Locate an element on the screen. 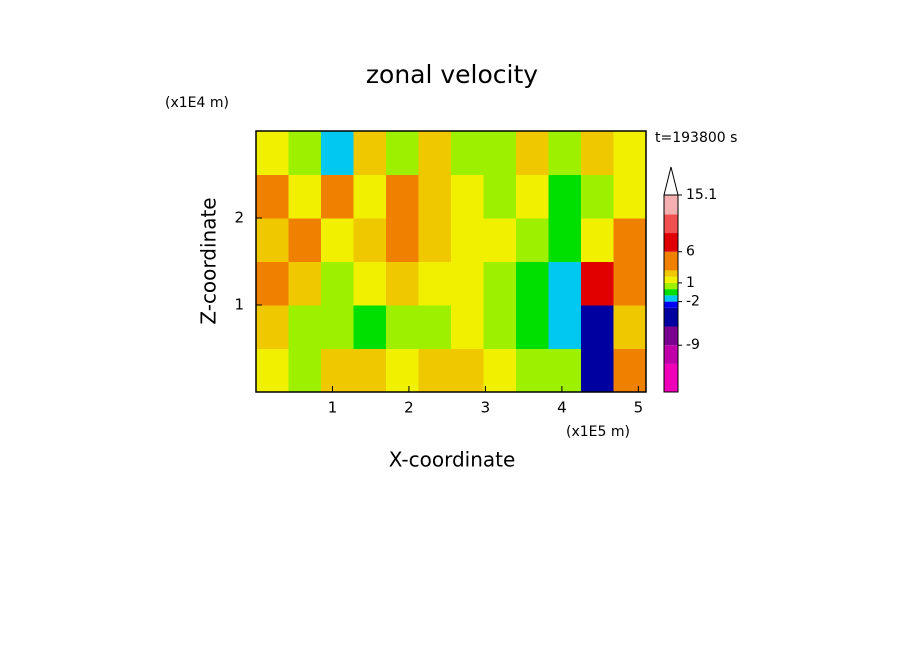 Image resolution: width=904 pixels, height=654 pixels. time-label: t=193800 s is located at coordinates (696, 138).